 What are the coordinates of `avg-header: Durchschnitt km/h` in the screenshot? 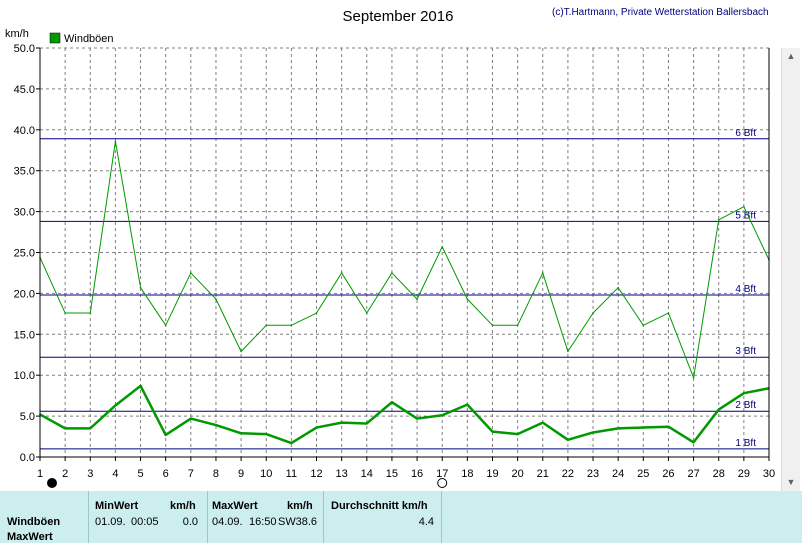 It's located at (379, 506).